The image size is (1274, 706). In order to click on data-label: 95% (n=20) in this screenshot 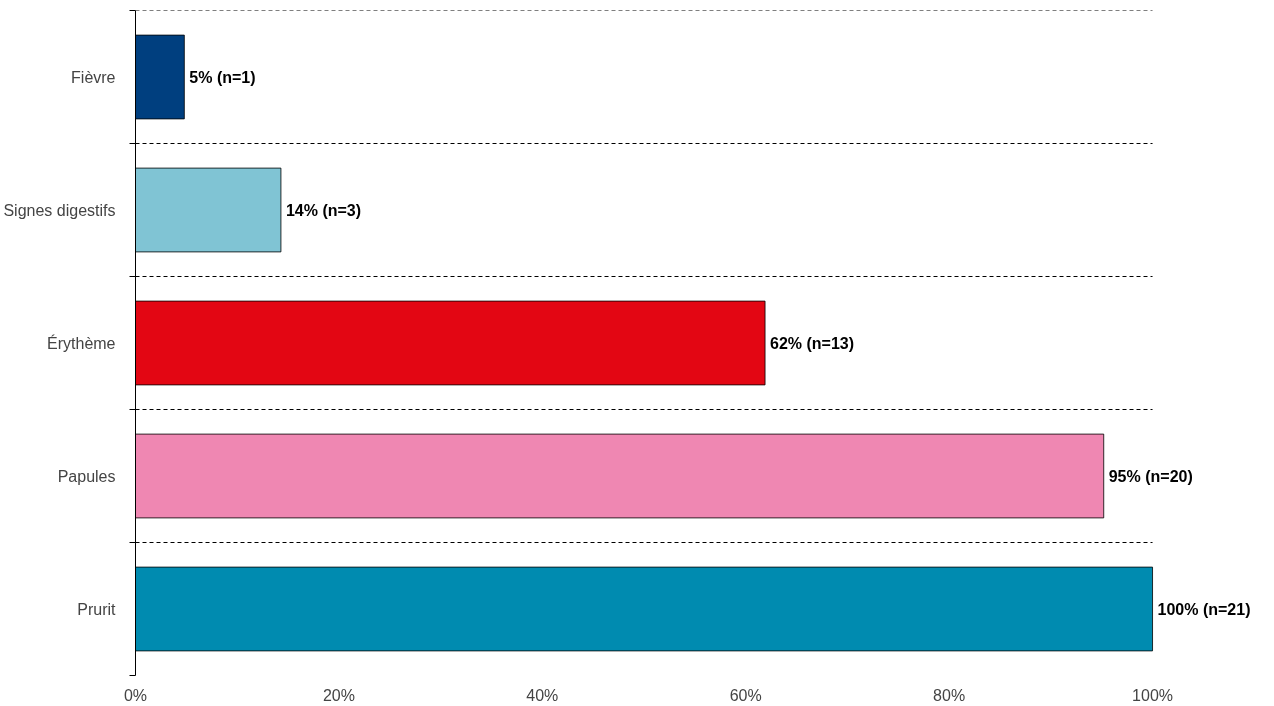, I will do `click(1150, 476)`.